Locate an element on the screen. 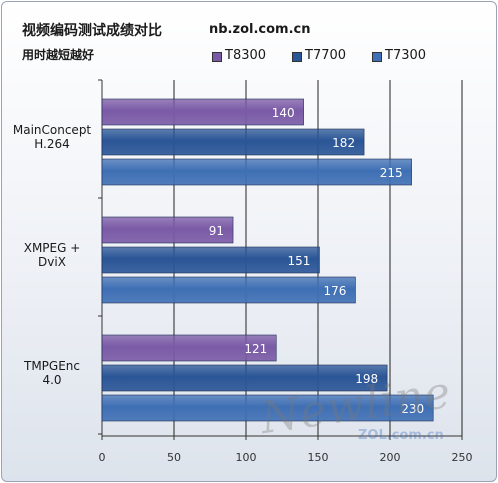 This screenshot has height=483, width=498. x-tick-label: 200 is located at coordinates (390, 457).